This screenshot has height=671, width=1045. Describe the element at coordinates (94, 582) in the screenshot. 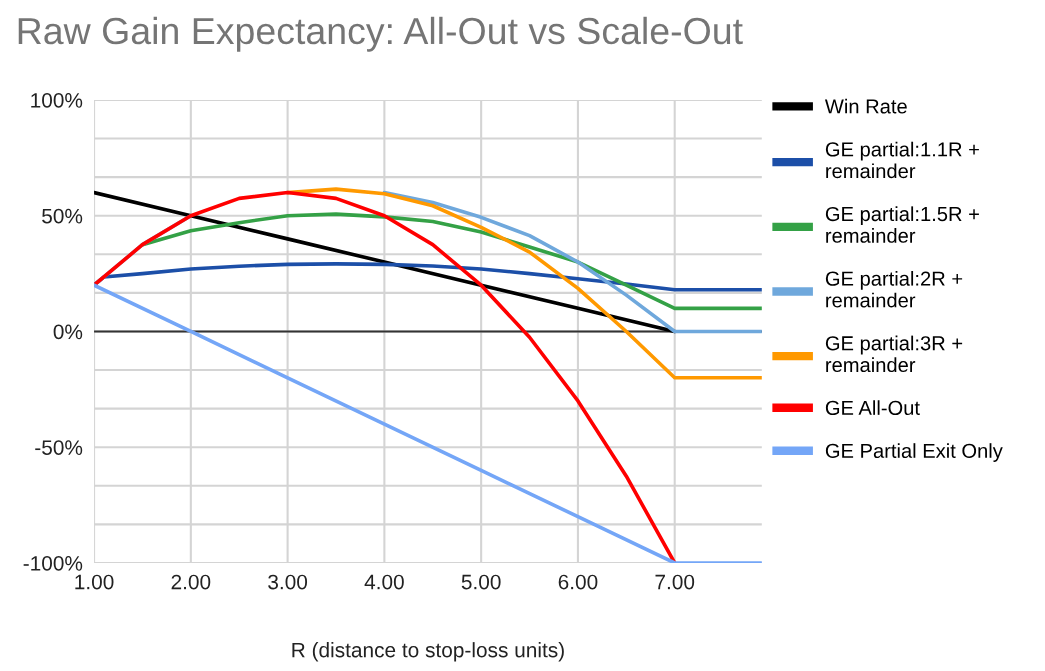

I see `x-tick-label: 1.00` at that location.